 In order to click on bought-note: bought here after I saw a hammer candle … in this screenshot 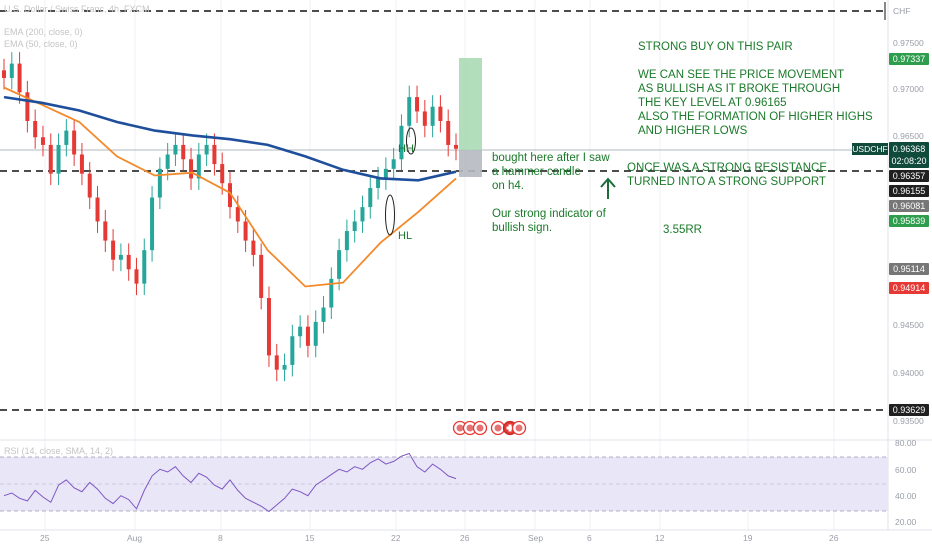, I will do `click(551, 193)`.